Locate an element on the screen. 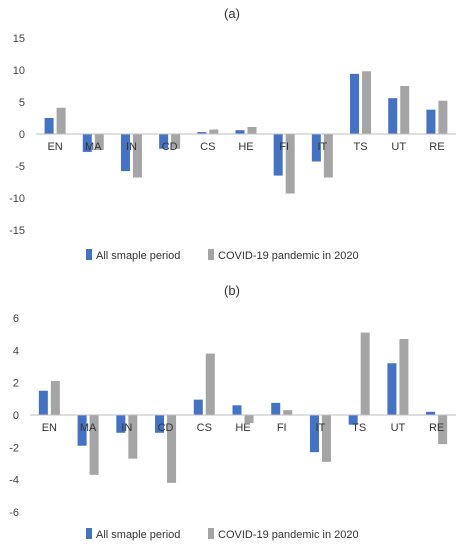 The image size is (464, 550). chart-title: (a) is located at coordinates (232, 13).